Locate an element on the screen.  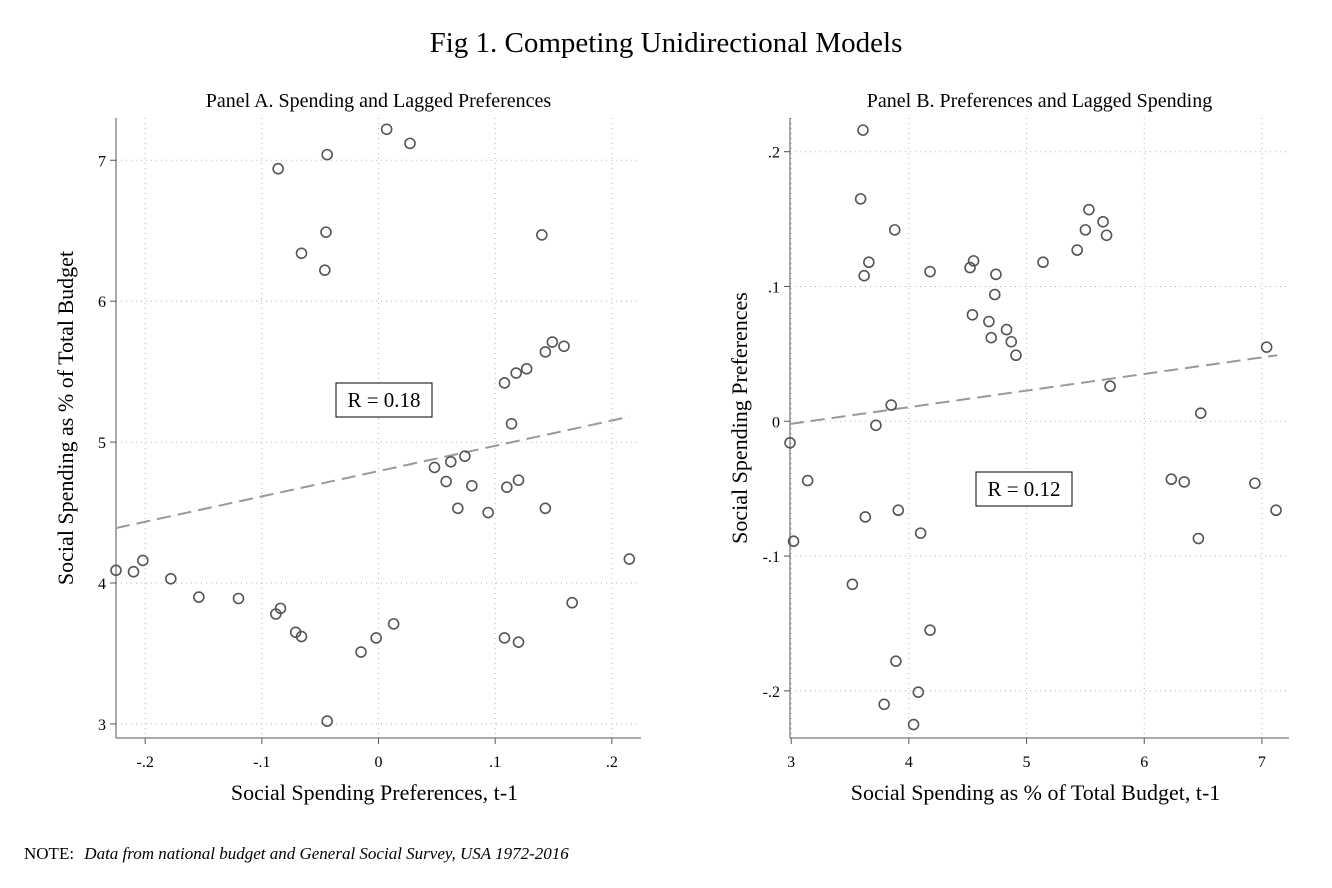
correlation-label: R = 0.12 is located at coordinates (1023, 489).